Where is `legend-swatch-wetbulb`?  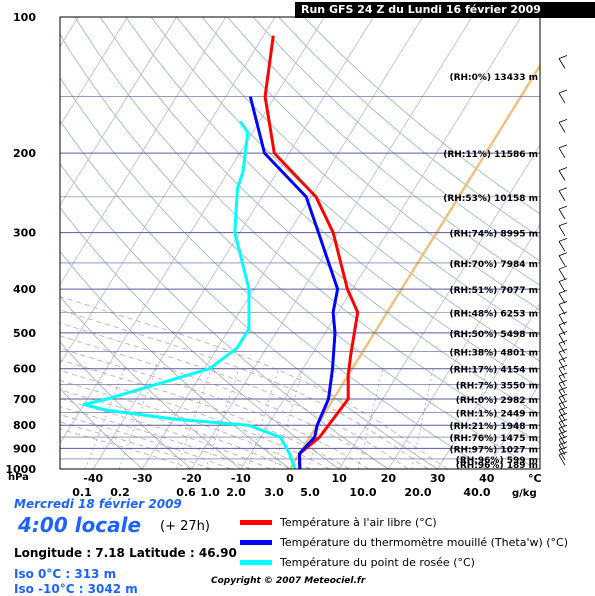 legend-swatch-wetbulb is located at coordinates (256, 542).